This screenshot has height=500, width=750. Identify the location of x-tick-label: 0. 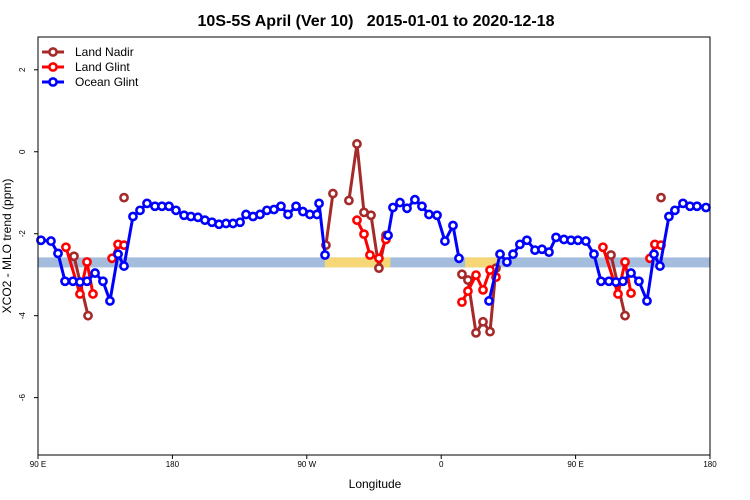
(441, 464).